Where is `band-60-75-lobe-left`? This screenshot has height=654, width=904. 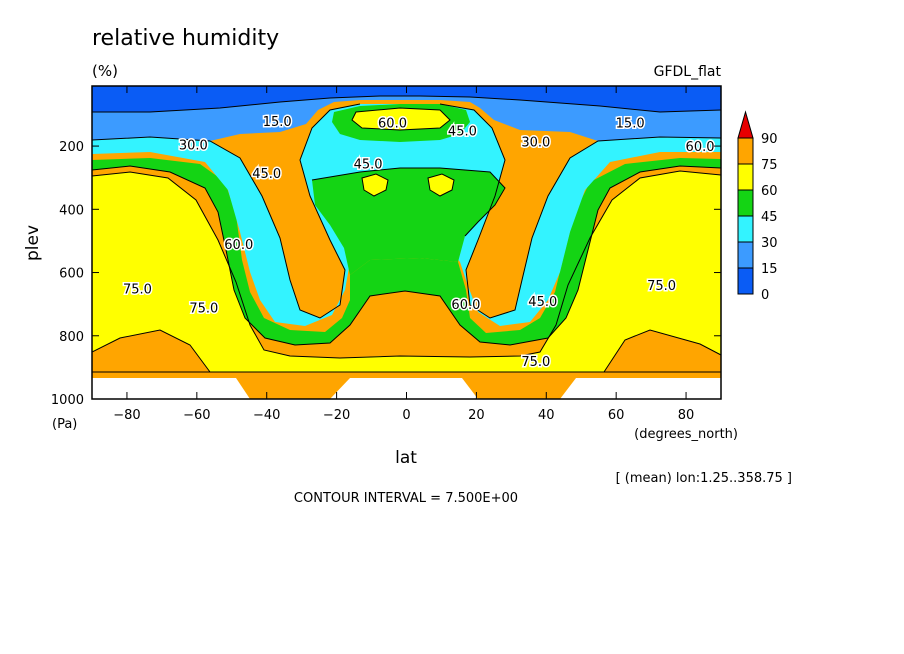 band-60-75-lobe-left is located at coordinates (375, 185).